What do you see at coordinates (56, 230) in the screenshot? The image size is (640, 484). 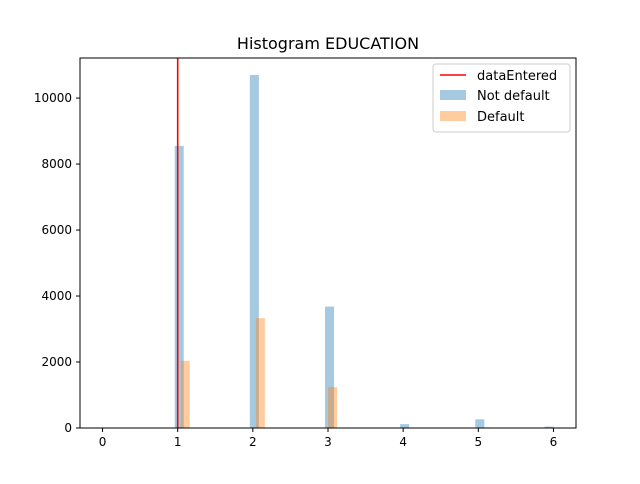 I see `y-tick-label: 6000` at bounding box center [56, 230].